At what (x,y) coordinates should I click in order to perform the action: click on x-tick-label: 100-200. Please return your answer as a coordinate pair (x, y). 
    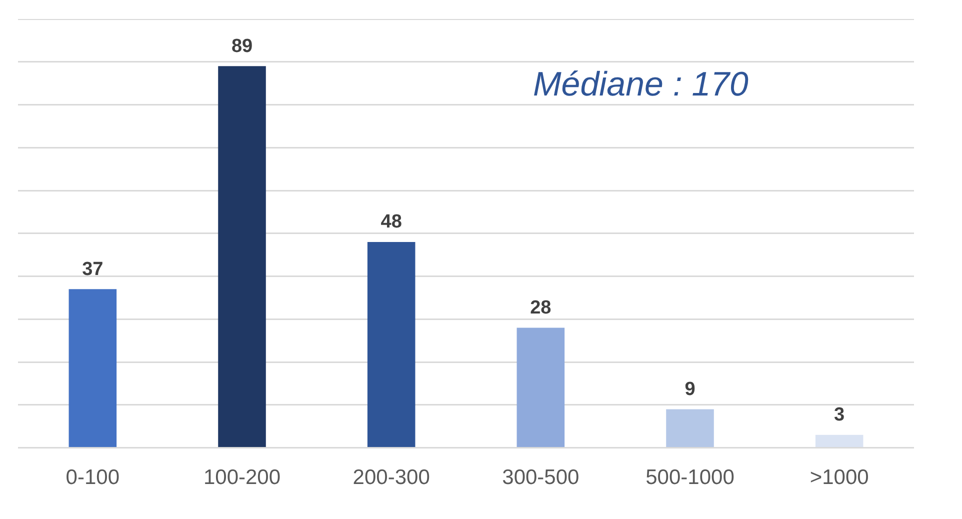
    Looking at the image, I should click on (242, 478).